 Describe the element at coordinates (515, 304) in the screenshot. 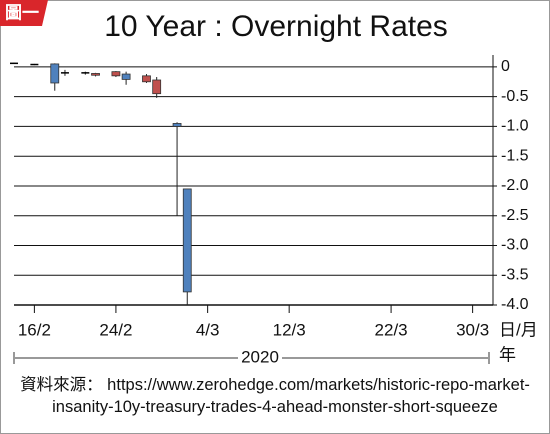

I see `y-tick-label: -4.0` at that location.